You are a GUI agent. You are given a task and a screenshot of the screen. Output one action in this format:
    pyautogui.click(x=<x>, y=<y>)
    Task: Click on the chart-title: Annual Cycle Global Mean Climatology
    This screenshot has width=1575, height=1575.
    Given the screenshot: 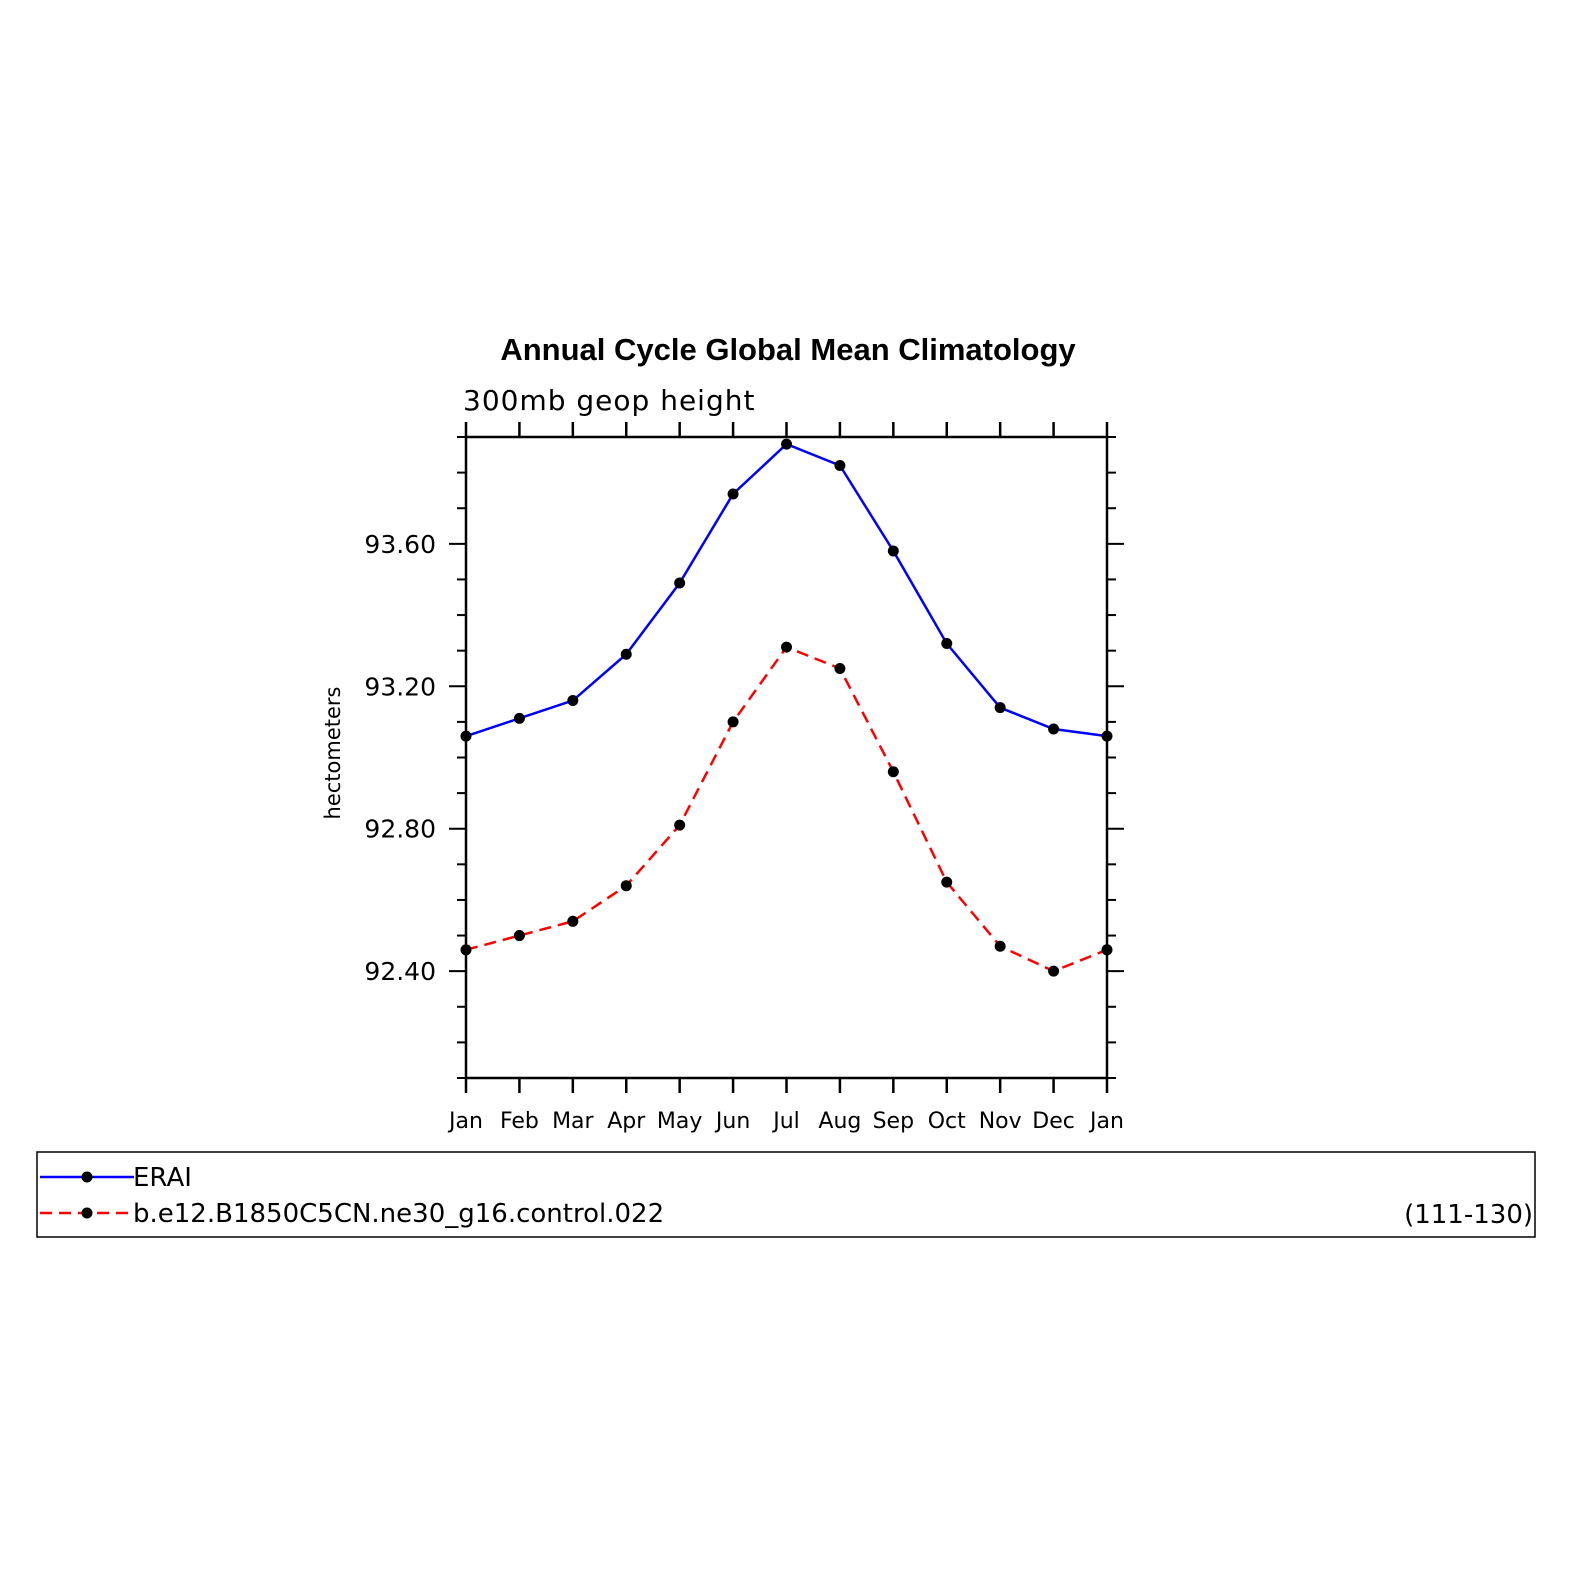 What is the action you would take?
    pyautogui.click(x=788, y=349)
    